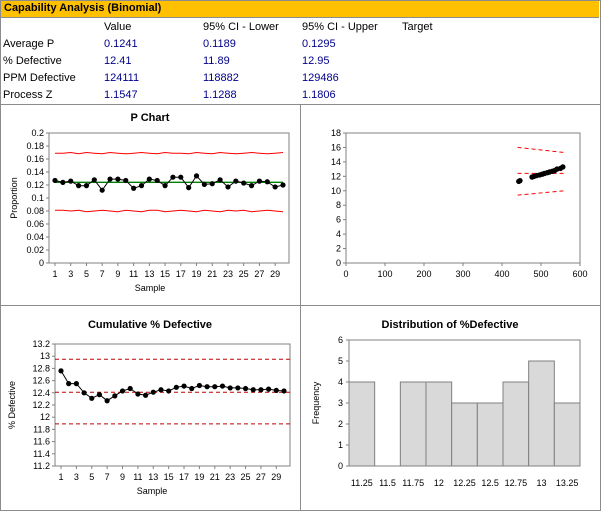  I want to click on x-tick-label: 11.25, so click(362, 483).